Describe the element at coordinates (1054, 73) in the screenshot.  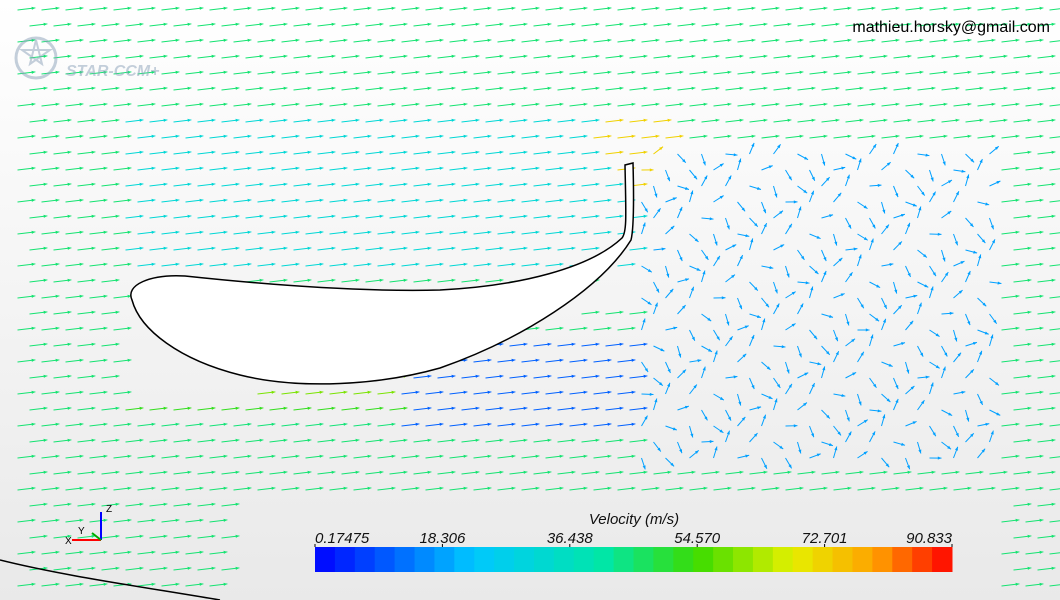
I see `velocity-vector` at that location.